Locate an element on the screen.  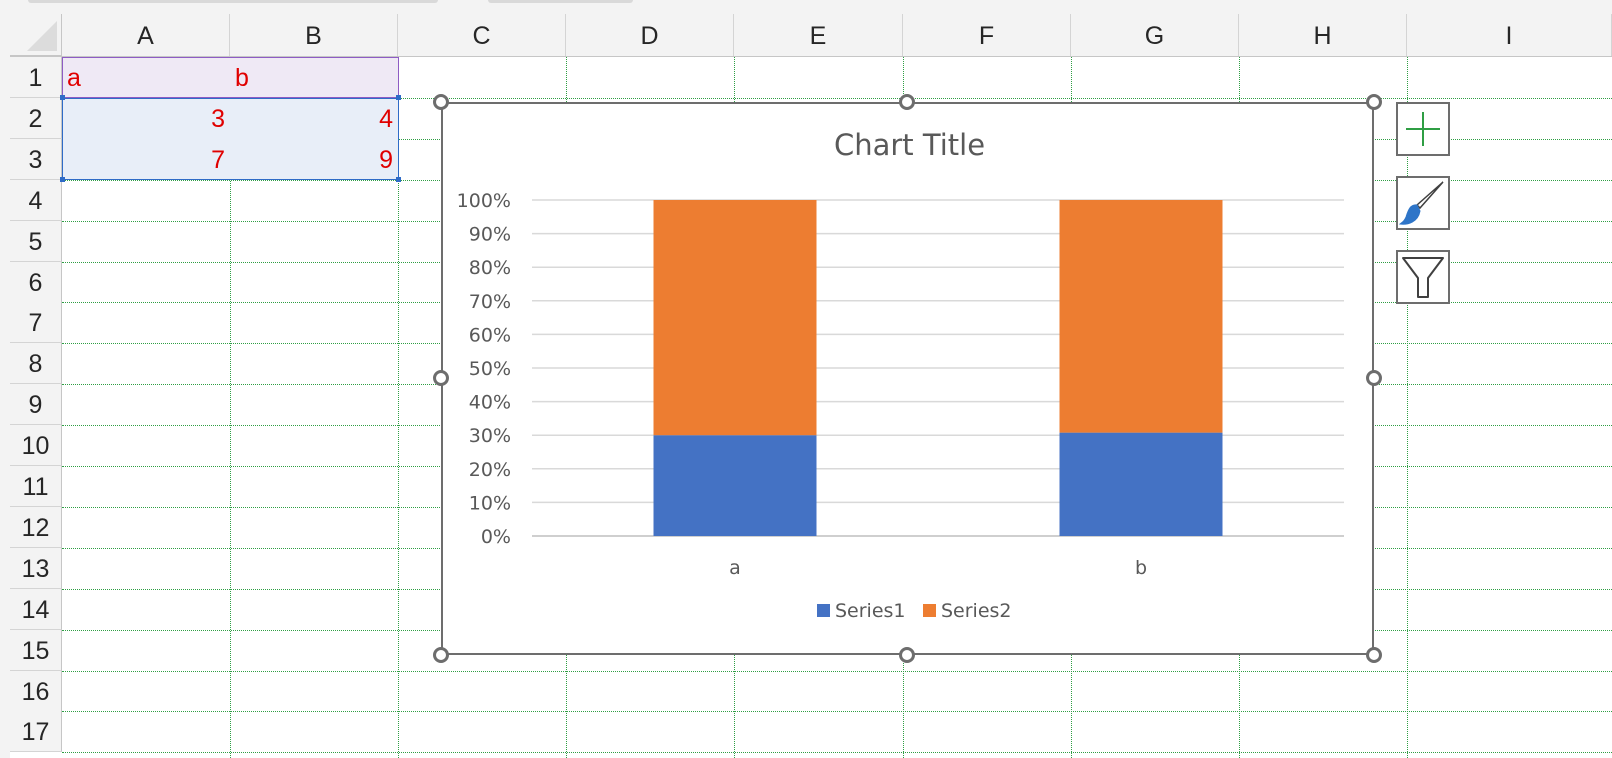
cell-A3: 7 is located at coordinates (218, 160).